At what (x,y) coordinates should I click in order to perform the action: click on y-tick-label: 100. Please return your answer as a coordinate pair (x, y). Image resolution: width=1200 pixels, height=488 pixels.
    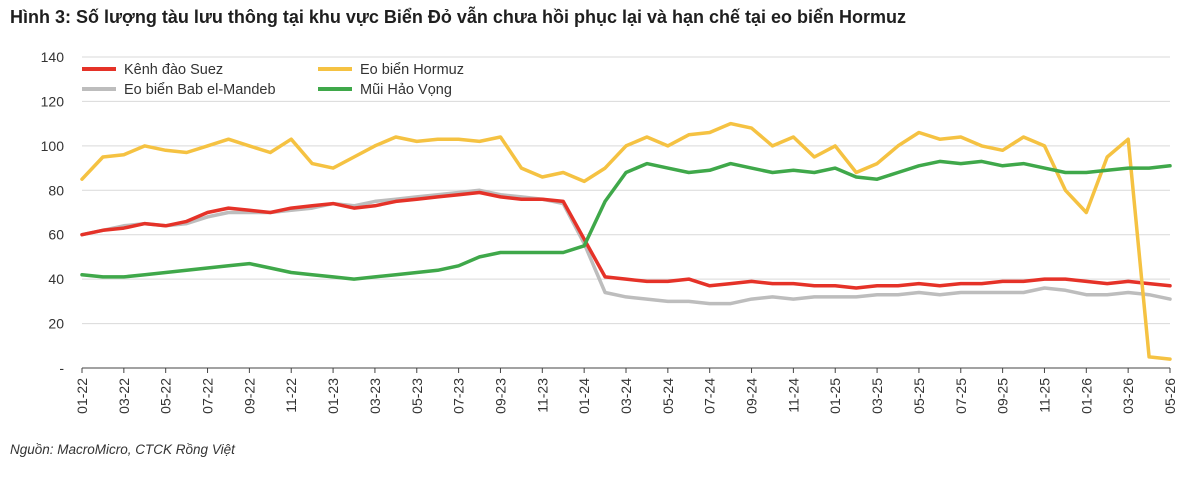
    Looking at the image, I should click on (53, 146).